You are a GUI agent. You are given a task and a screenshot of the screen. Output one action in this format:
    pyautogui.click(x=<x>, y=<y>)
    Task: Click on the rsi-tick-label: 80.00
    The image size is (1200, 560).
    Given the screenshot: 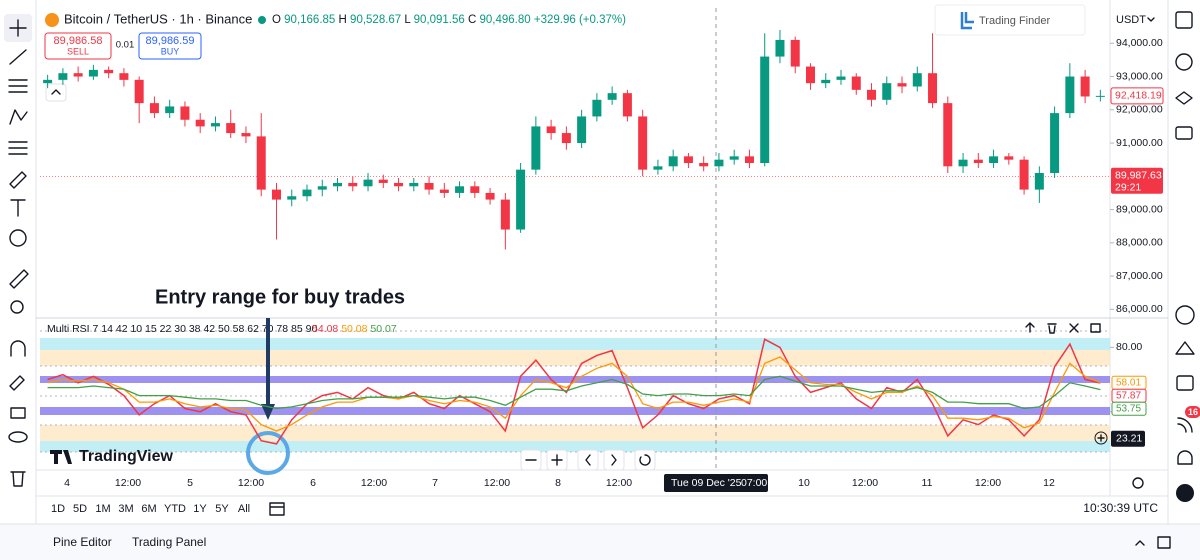 What is the action you would take?
    pyautogui.click(x=1129, y=347)
    